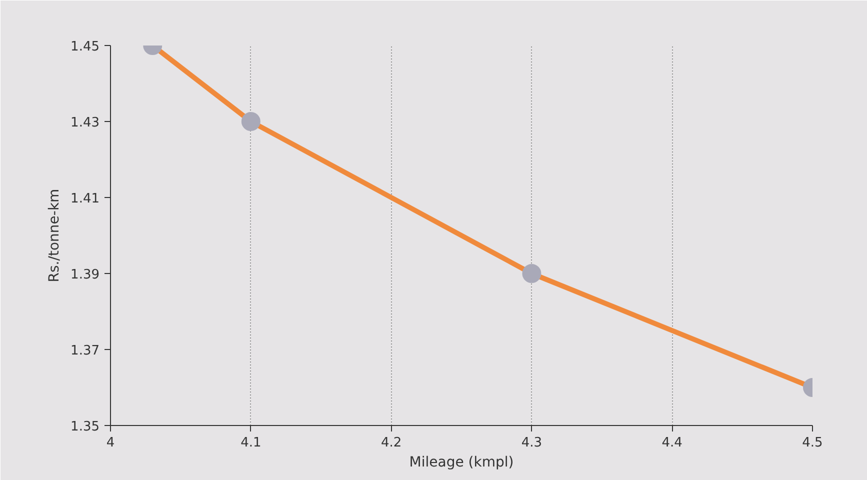  What do you see at coordinates (672, 443) in the screenshot?
I see `x-tick-label: 4.4` at bounding box center [672, 443].